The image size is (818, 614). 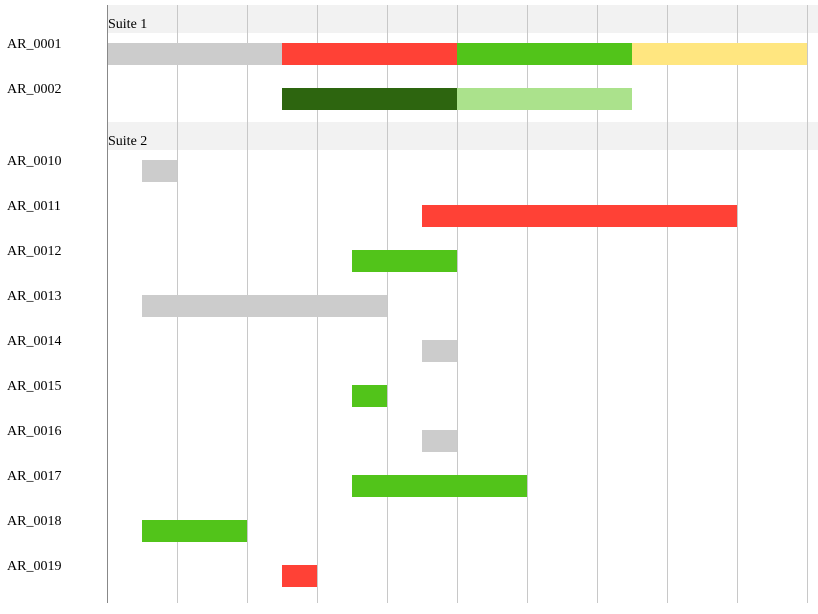 What do you see at coordinates (34, 431) in the screenshot?
I see `row-label: AR_0016` at bounding box center [34, 431].